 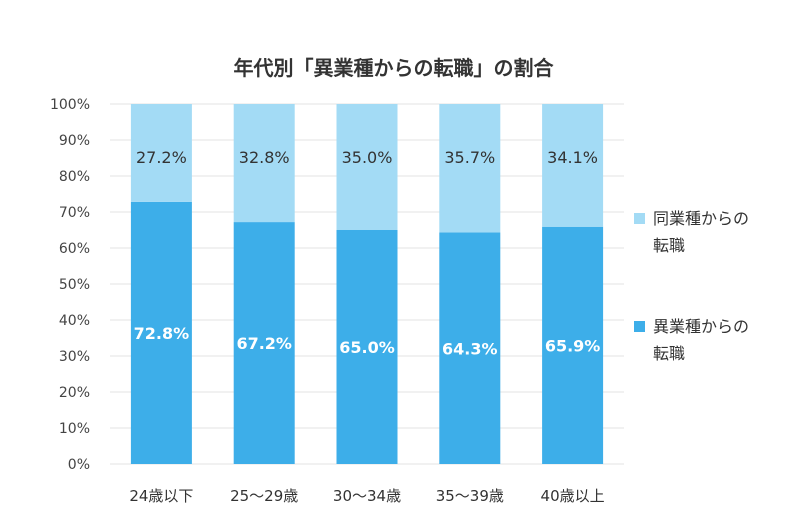 I want to click on legend-item-same-industry: 同業種からの転職, so click(x=693, y=232).